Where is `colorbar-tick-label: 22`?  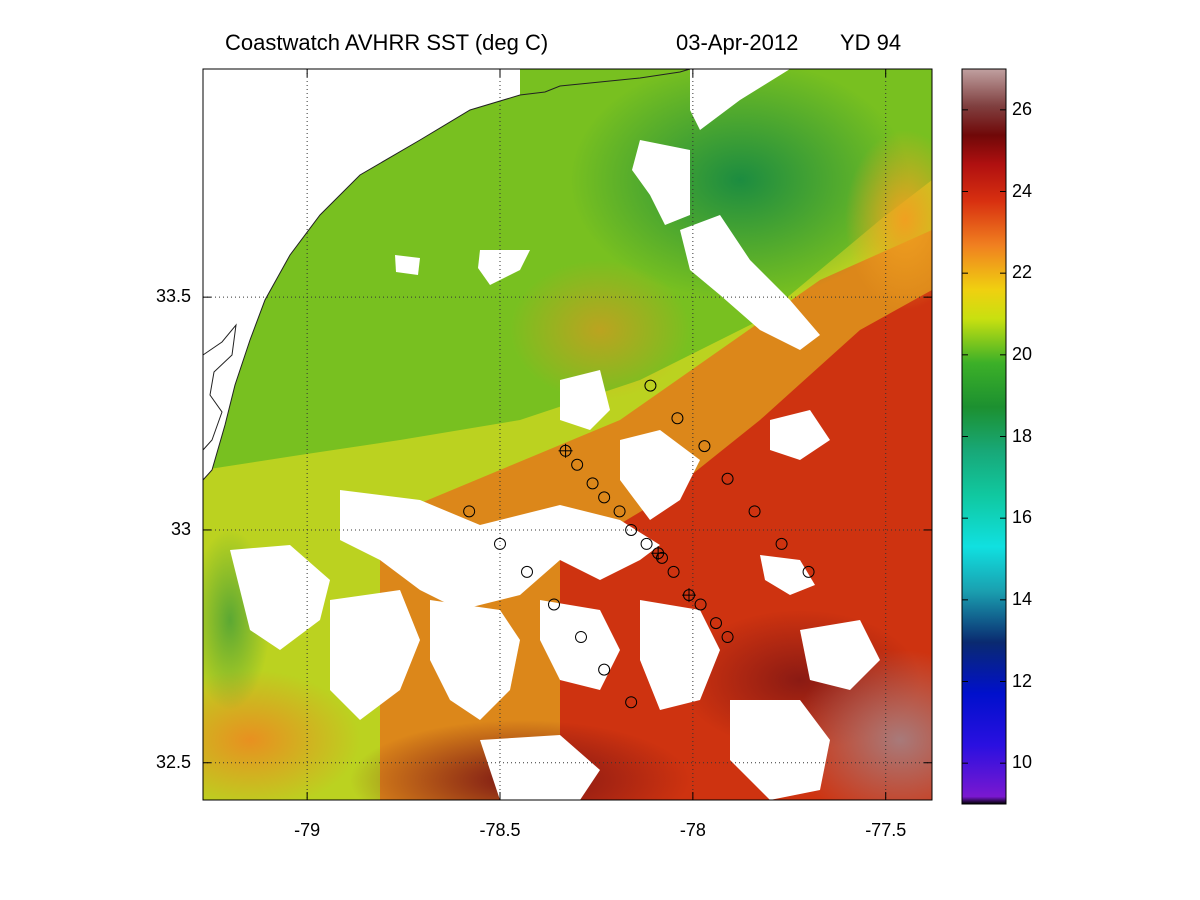 colorbar-tick-label: 22 is located at coordinates (1022, 272).